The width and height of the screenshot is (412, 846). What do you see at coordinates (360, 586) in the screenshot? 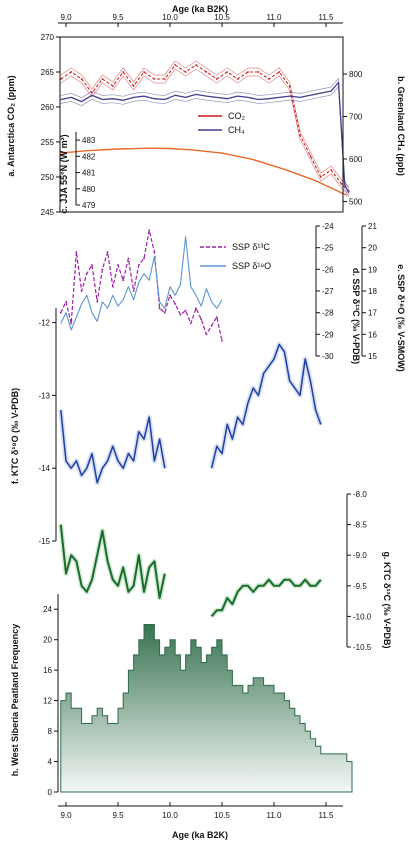
I see `ktc-d13c-axis-ticklabel-2: -9.5` at bounding box center [360, 586].